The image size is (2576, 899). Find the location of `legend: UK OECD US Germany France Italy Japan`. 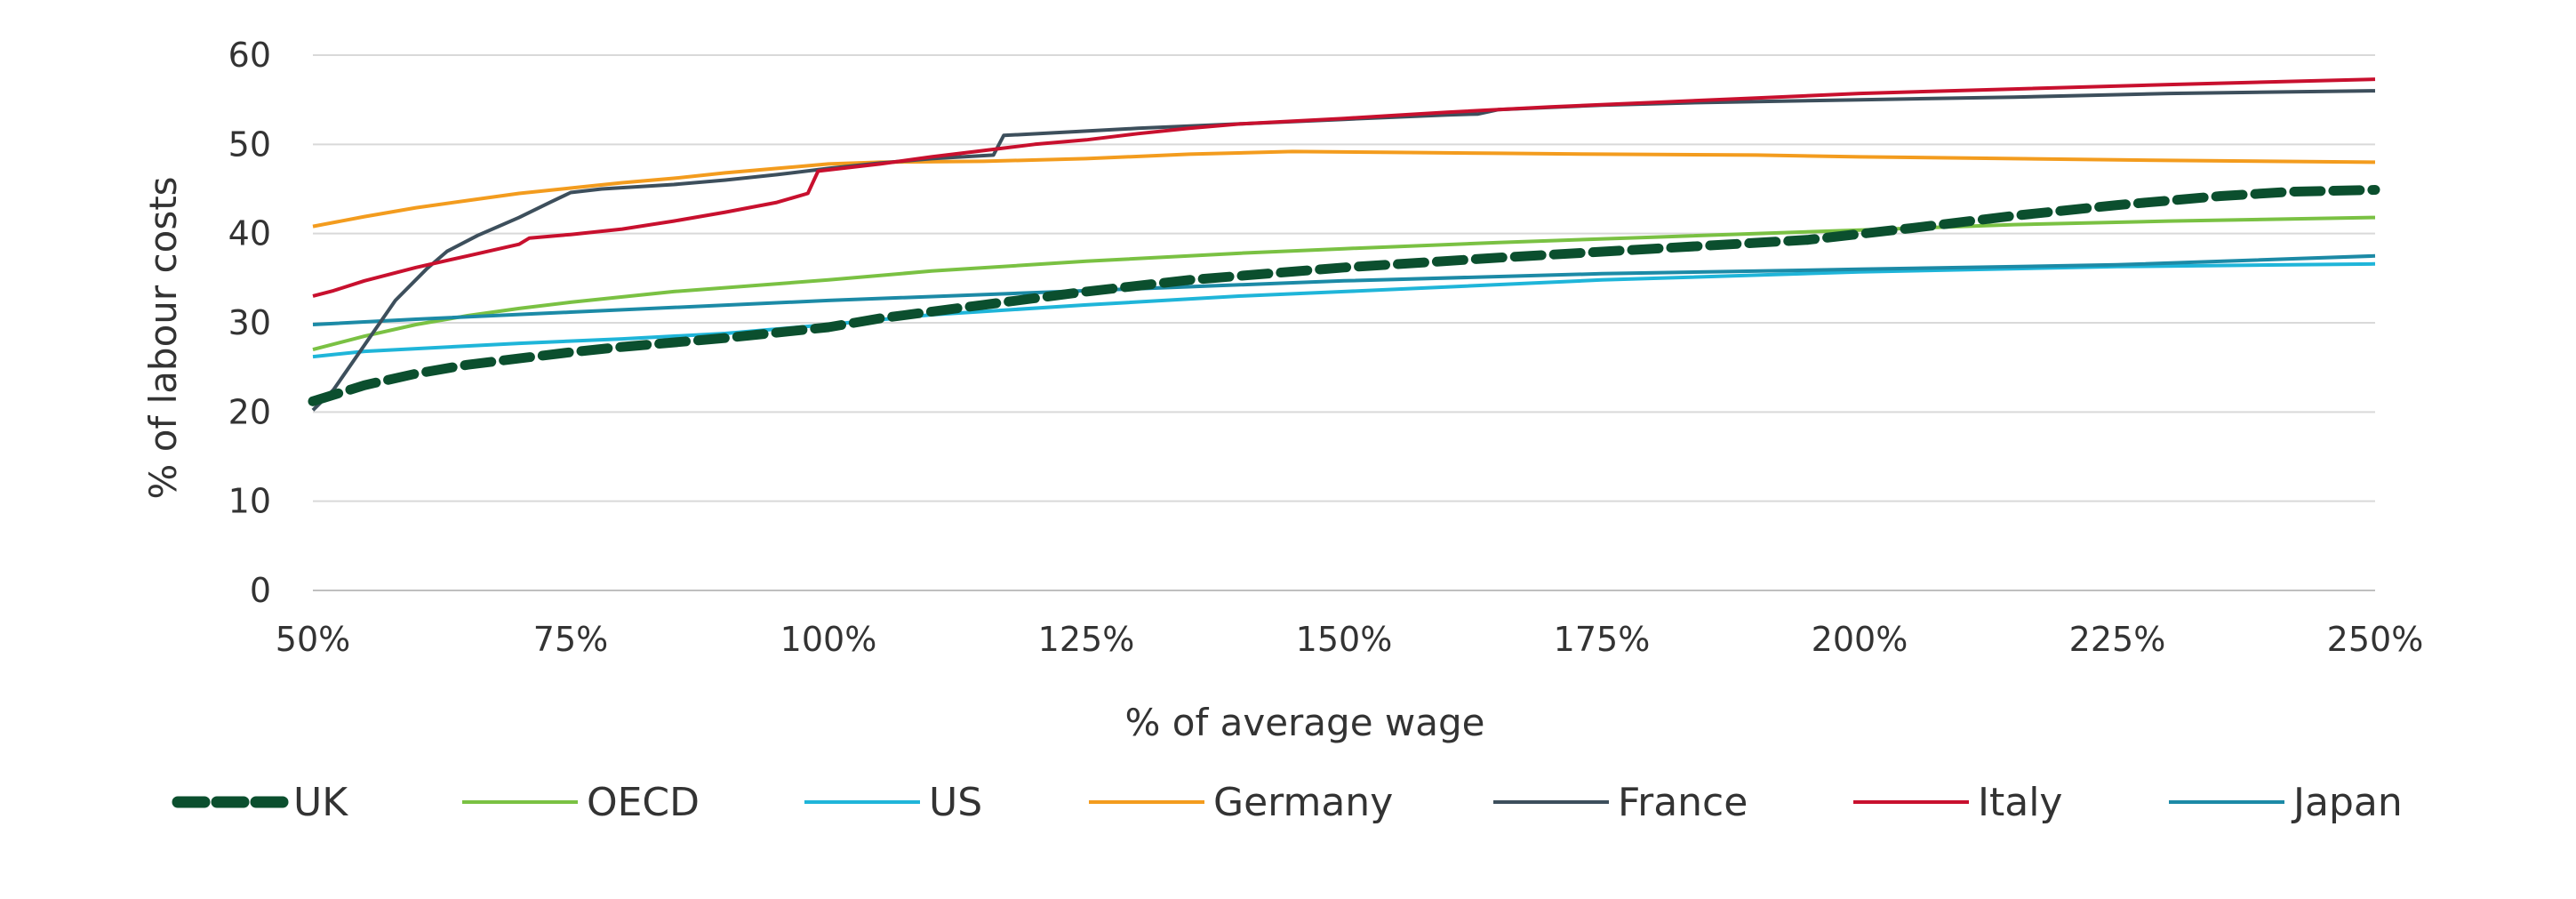

legend: UK OECD US Germany France Italy Japan is located at coordinates (1287, 802).